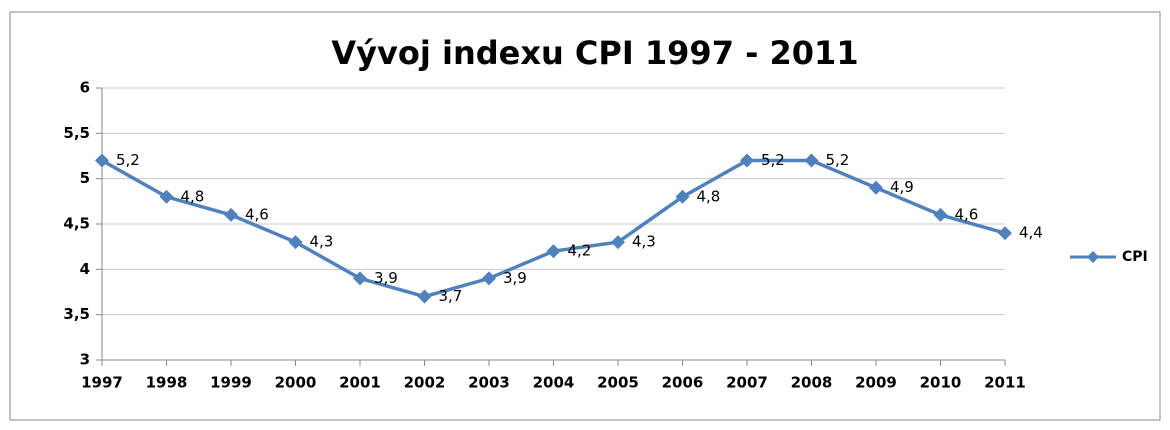 The height and width of the screenshot is (430, 1170). What do you see at coordinates (618, 383) in the screenshot?
I see `x-tick-label: 2005` at bounding box center [618, 383].